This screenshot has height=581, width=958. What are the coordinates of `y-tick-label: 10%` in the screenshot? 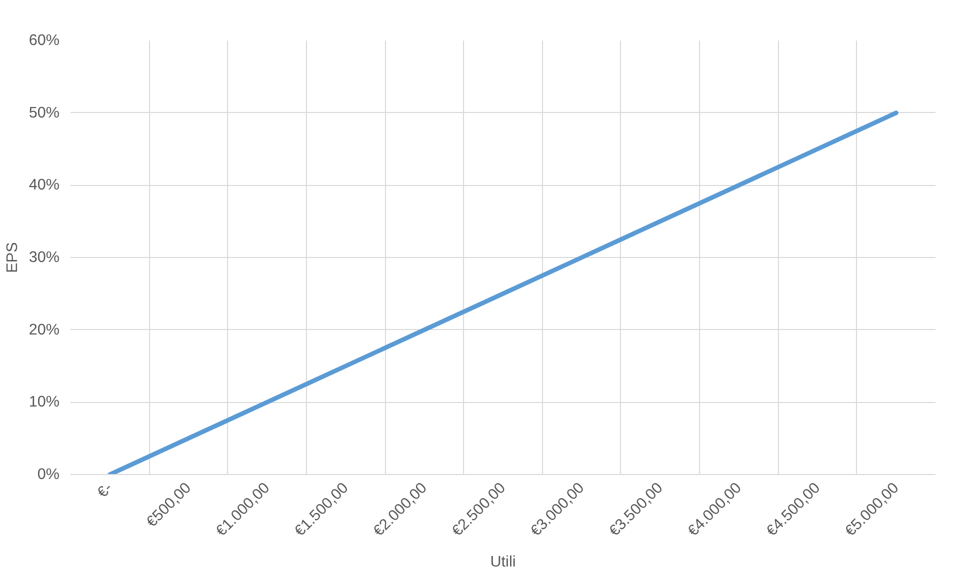 It's located at (44, 402).